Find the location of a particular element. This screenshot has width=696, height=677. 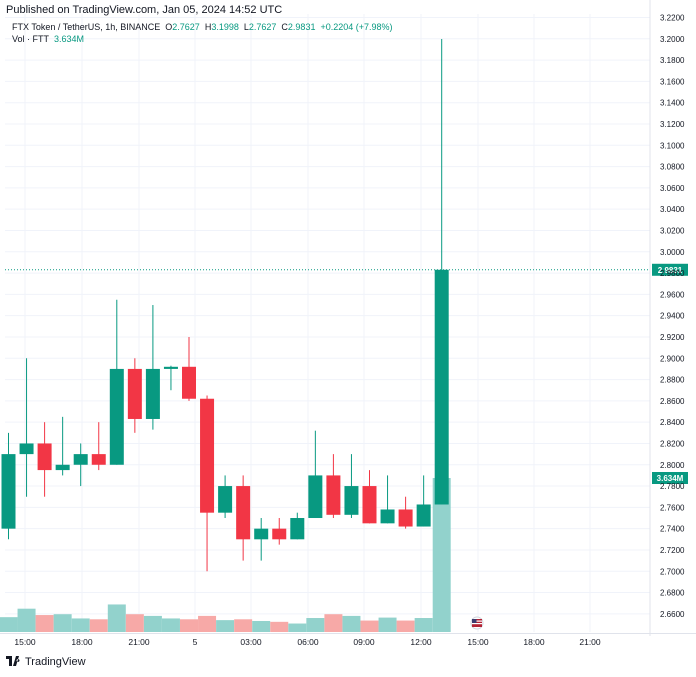

x-tick-label: 5 is located at coordinates (195, 642).